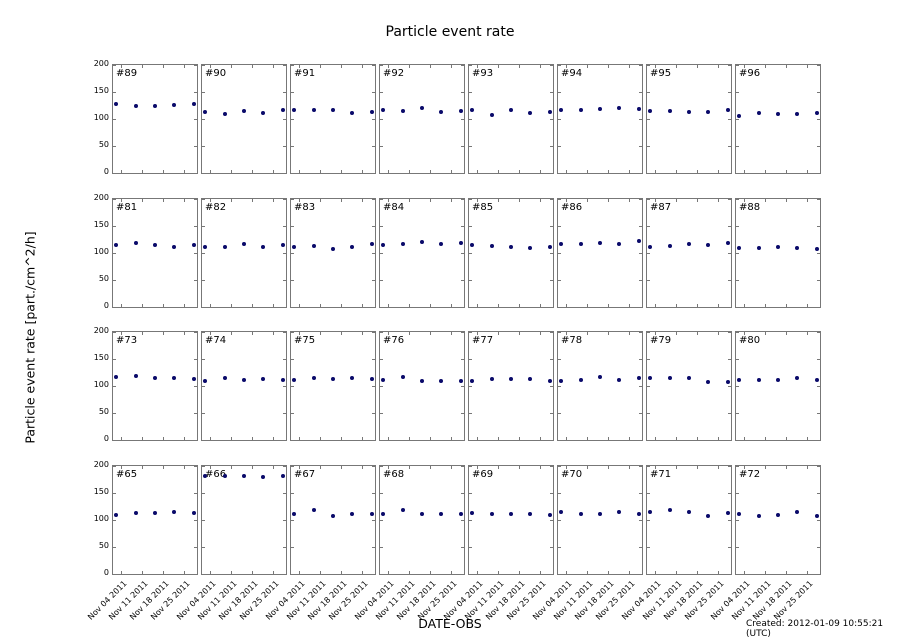 The width and height of the screenshot is (900, 641). Describe the element at coordinates (689, 386) in the screenshot. I see `subplot-panel: #79` at that location.